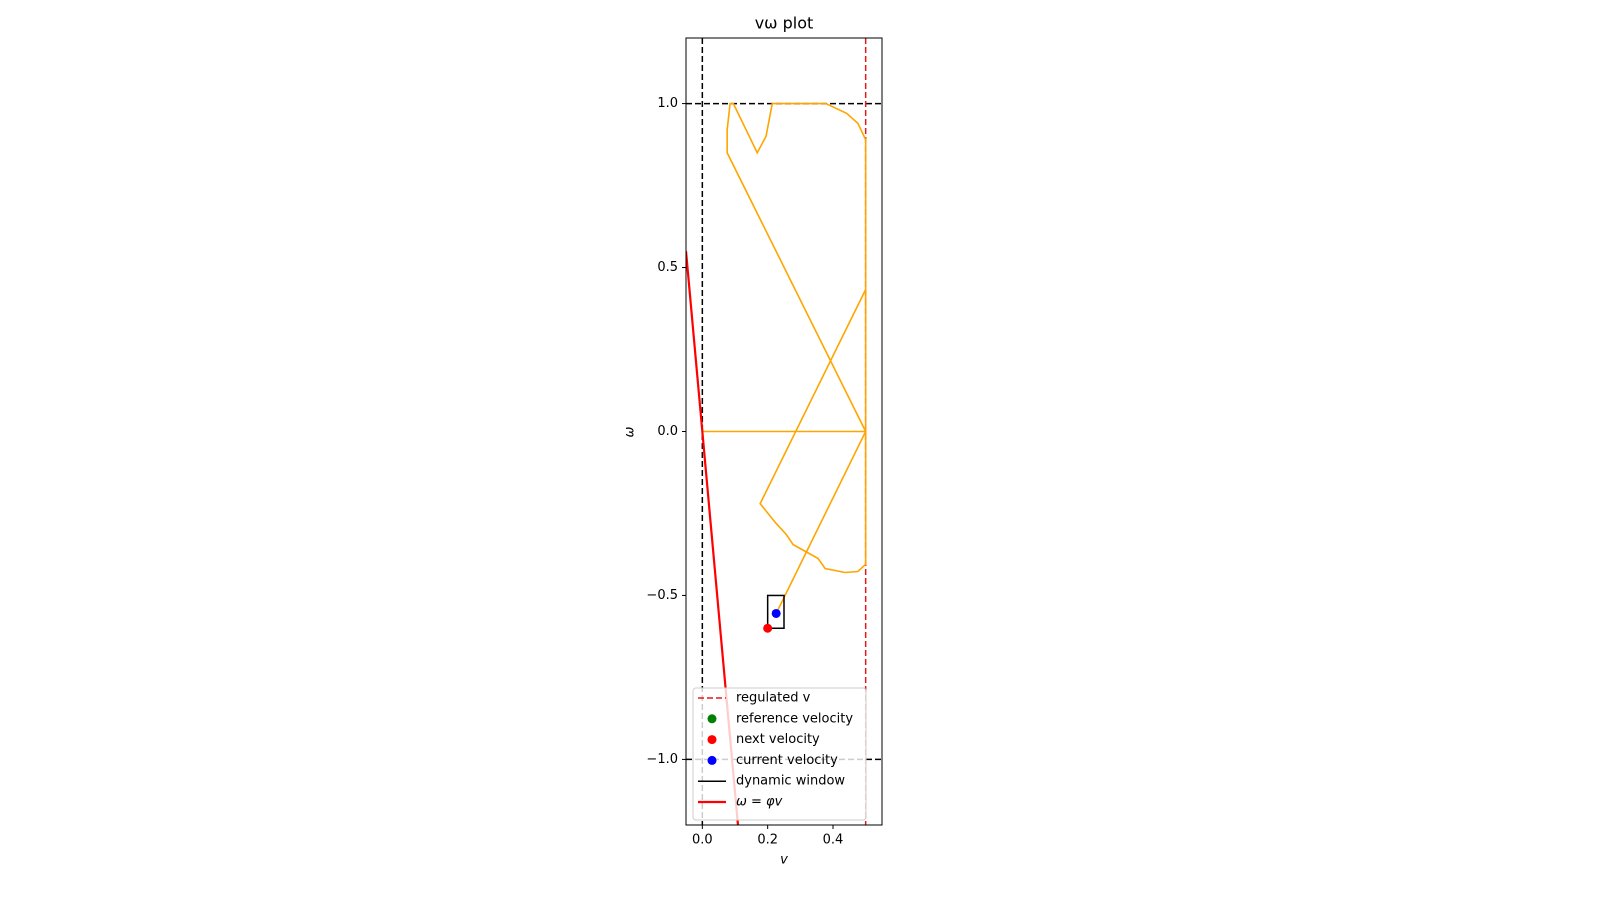 This screenshot has height=900, width=1600. What do you see at coordinates (784, 860) in the screenshot?
I see `x-axis-label: v` at bounding box center [784, 860].